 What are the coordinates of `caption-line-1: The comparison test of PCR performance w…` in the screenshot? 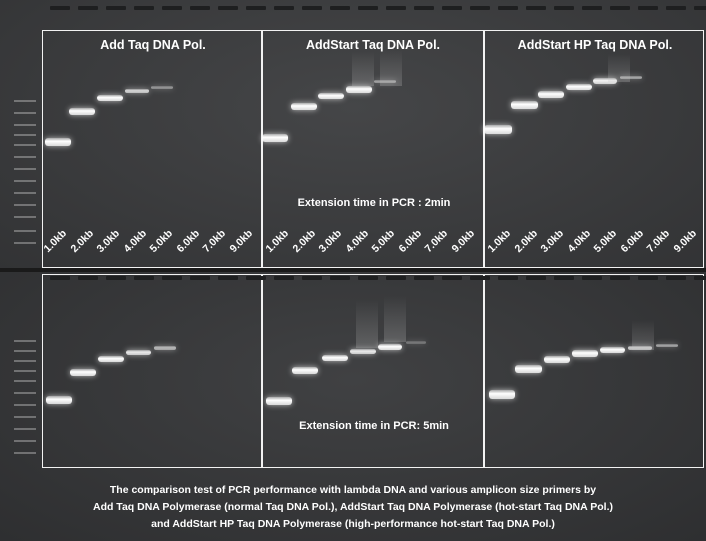 It's located at (353, 490).